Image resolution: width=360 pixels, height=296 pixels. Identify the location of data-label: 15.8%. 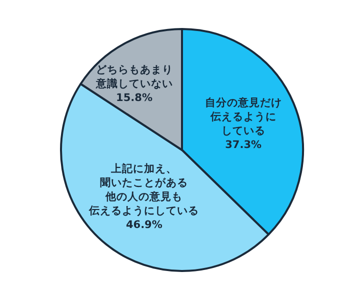
(134, 98).